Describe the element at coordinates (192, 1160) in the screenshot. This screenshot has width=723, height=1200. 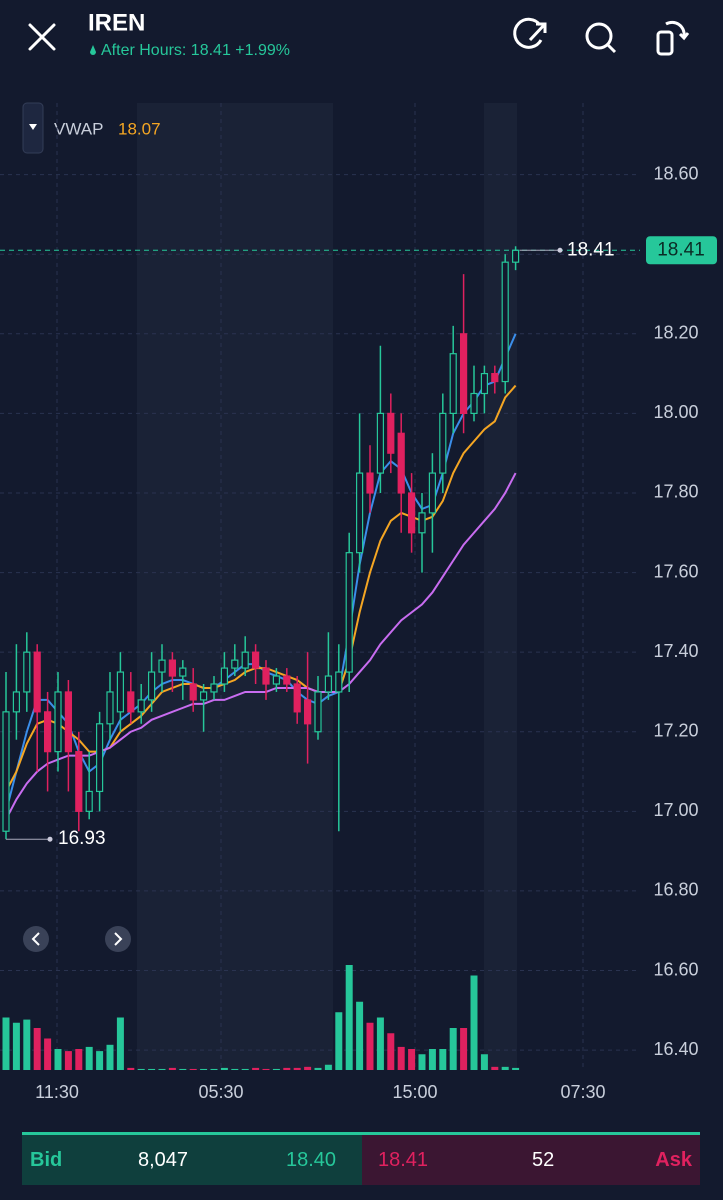
I see `bid-panel: Bid 8,047 18.40` at that location.